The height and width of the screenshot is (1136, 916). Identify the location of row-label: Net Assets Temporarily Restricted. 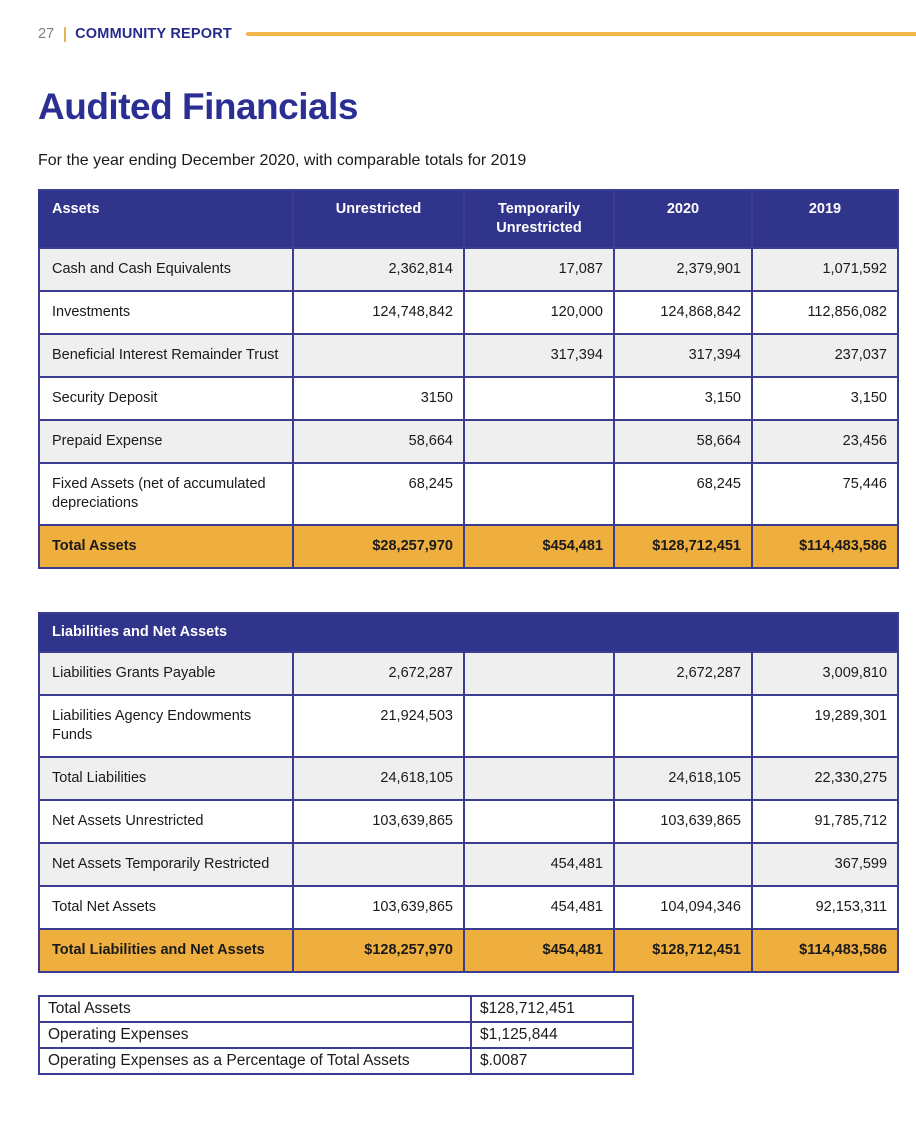
(166, 864).